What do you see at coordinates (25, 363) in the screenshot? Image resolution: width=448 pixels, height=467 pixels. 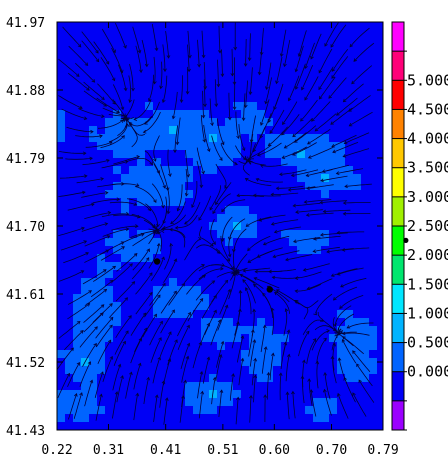 I see `y-tick-label: 41.52` at bounding box center [25, 363].